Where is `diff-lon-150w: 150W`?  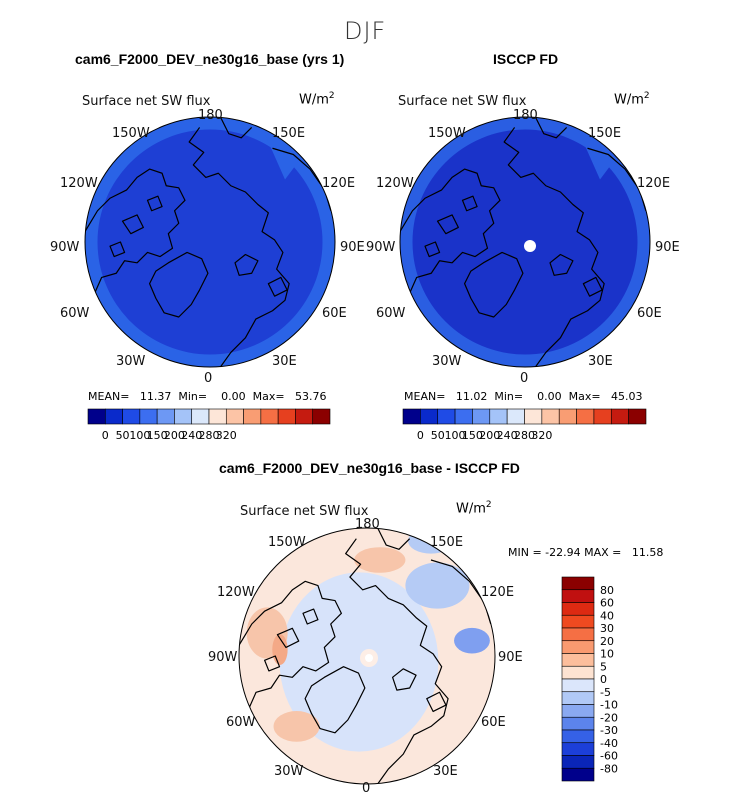 diff-lon-150w: 150W is located at coordinates (287, 542).